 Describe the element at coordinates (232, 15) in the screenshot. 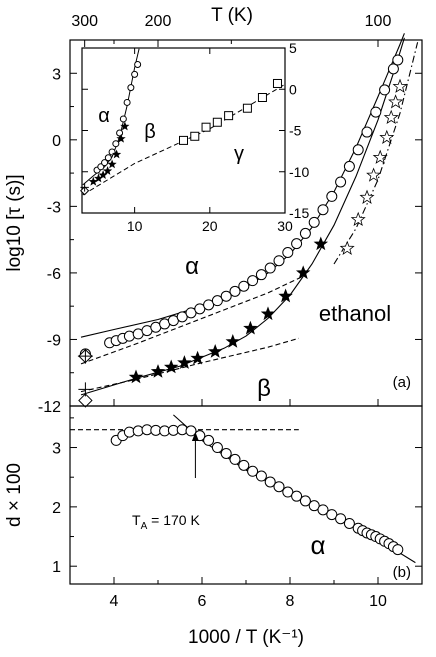

I see `top-axis-title: T (K)` at that location.